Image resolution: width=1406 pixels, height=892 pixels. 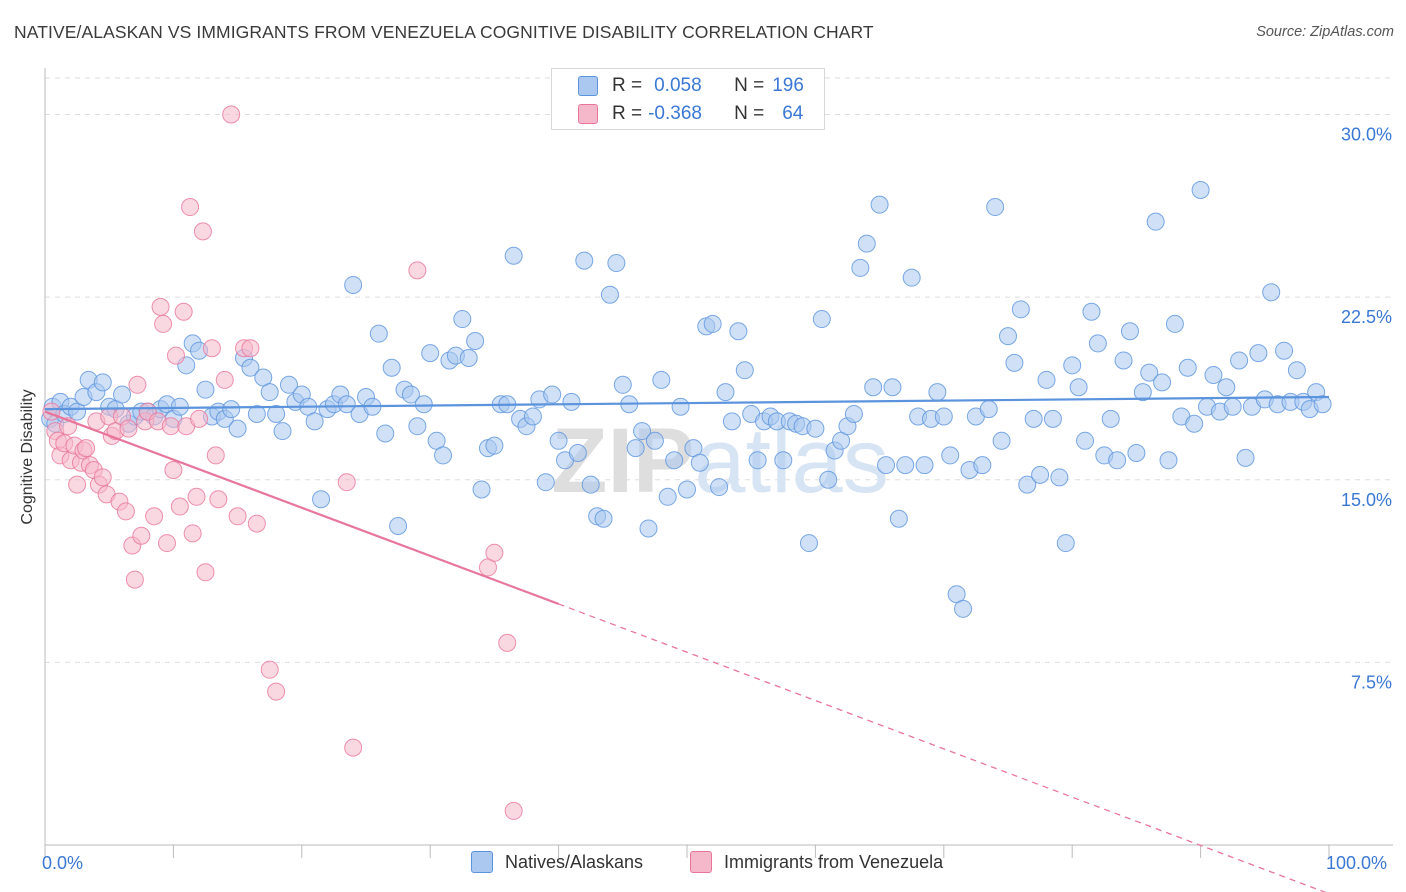 What do you see at coordinates (701, 862) in the screenshot?
I see `series-swatch-venezuela` at bounding box center [701, 862].